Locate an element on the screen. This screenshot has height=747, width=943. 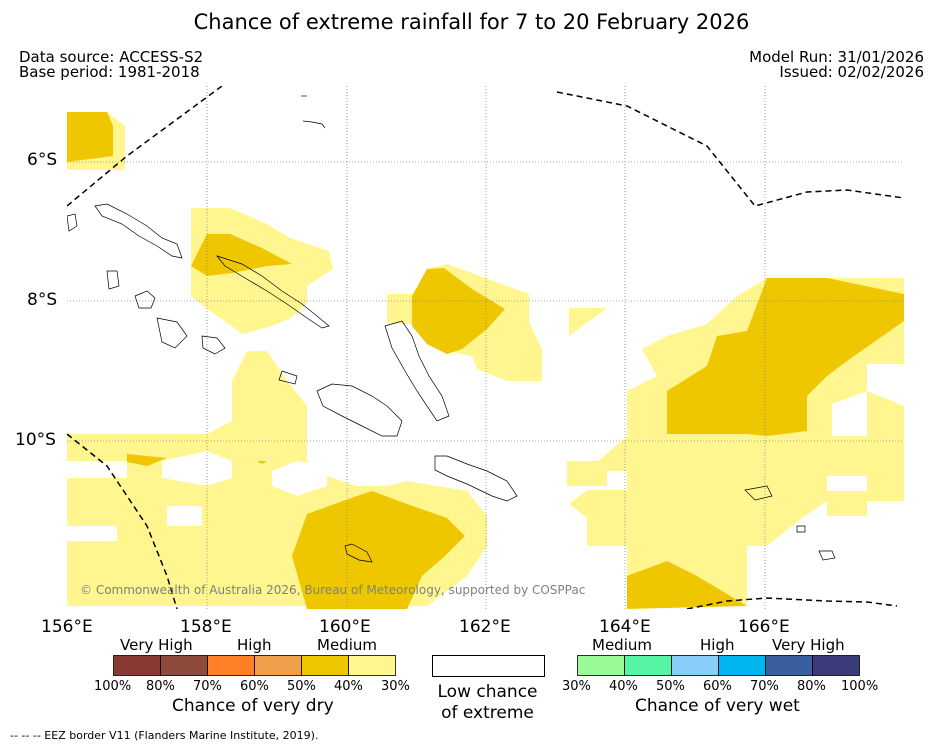
lat-label-8s: 8°S is located at coordinates (42, 300).